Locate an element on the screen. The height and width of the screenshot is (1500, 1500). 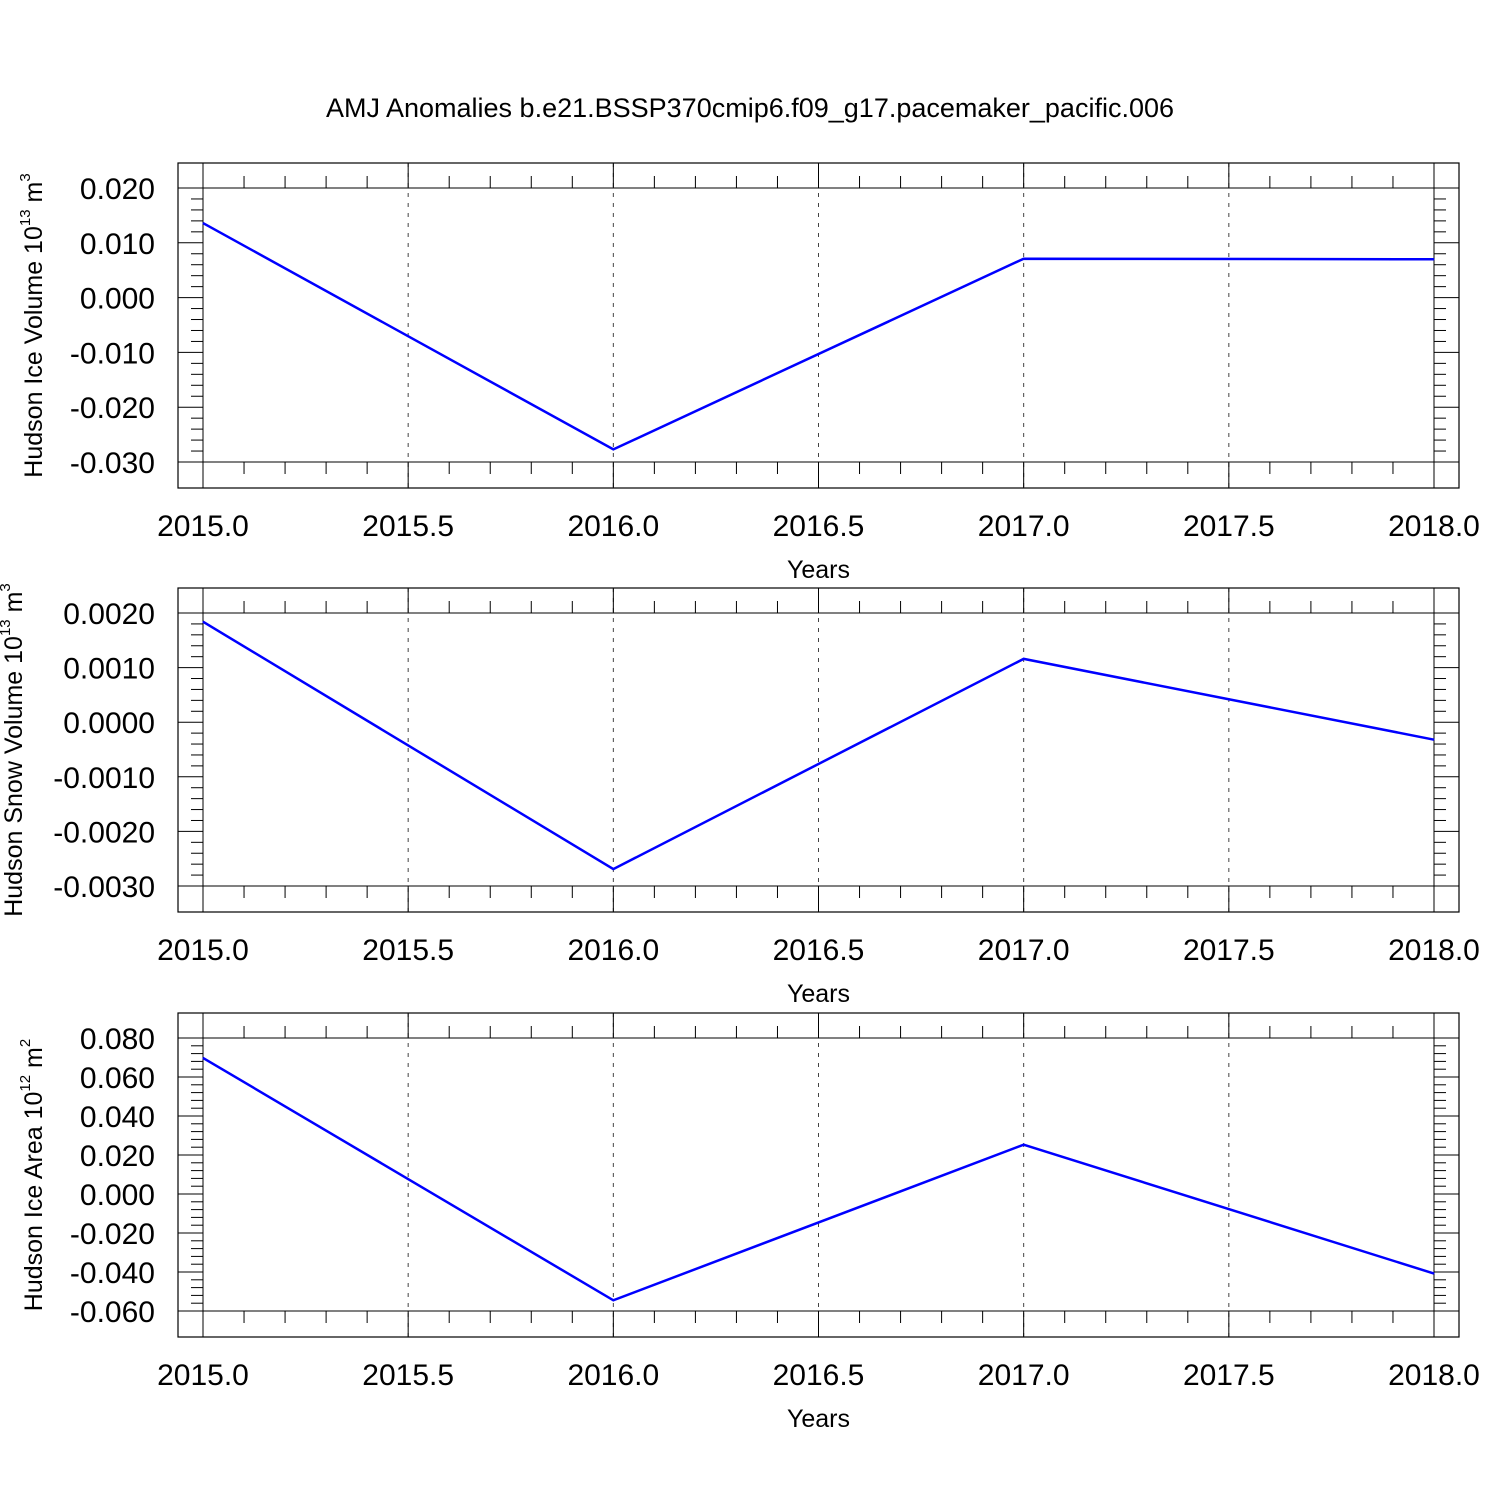
y-tick-label: -0.0030 is located at coordinates (104, 887).